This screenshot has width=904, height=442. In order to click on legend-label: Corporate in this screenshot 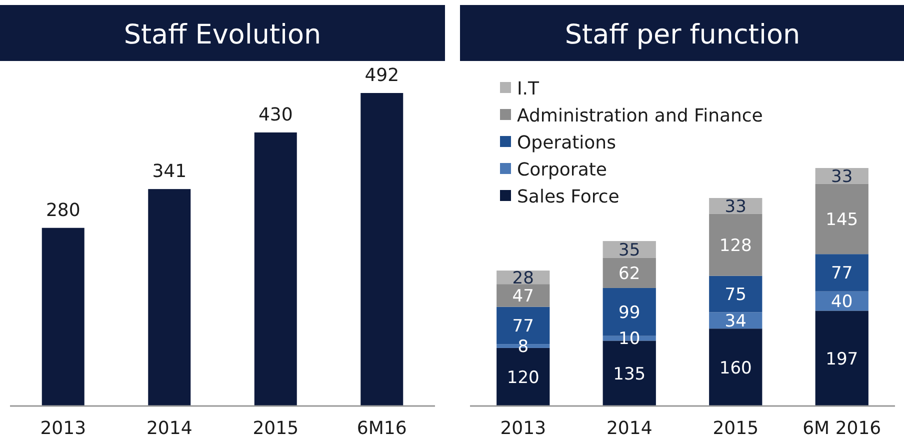, I will do `click(562, 169)`.